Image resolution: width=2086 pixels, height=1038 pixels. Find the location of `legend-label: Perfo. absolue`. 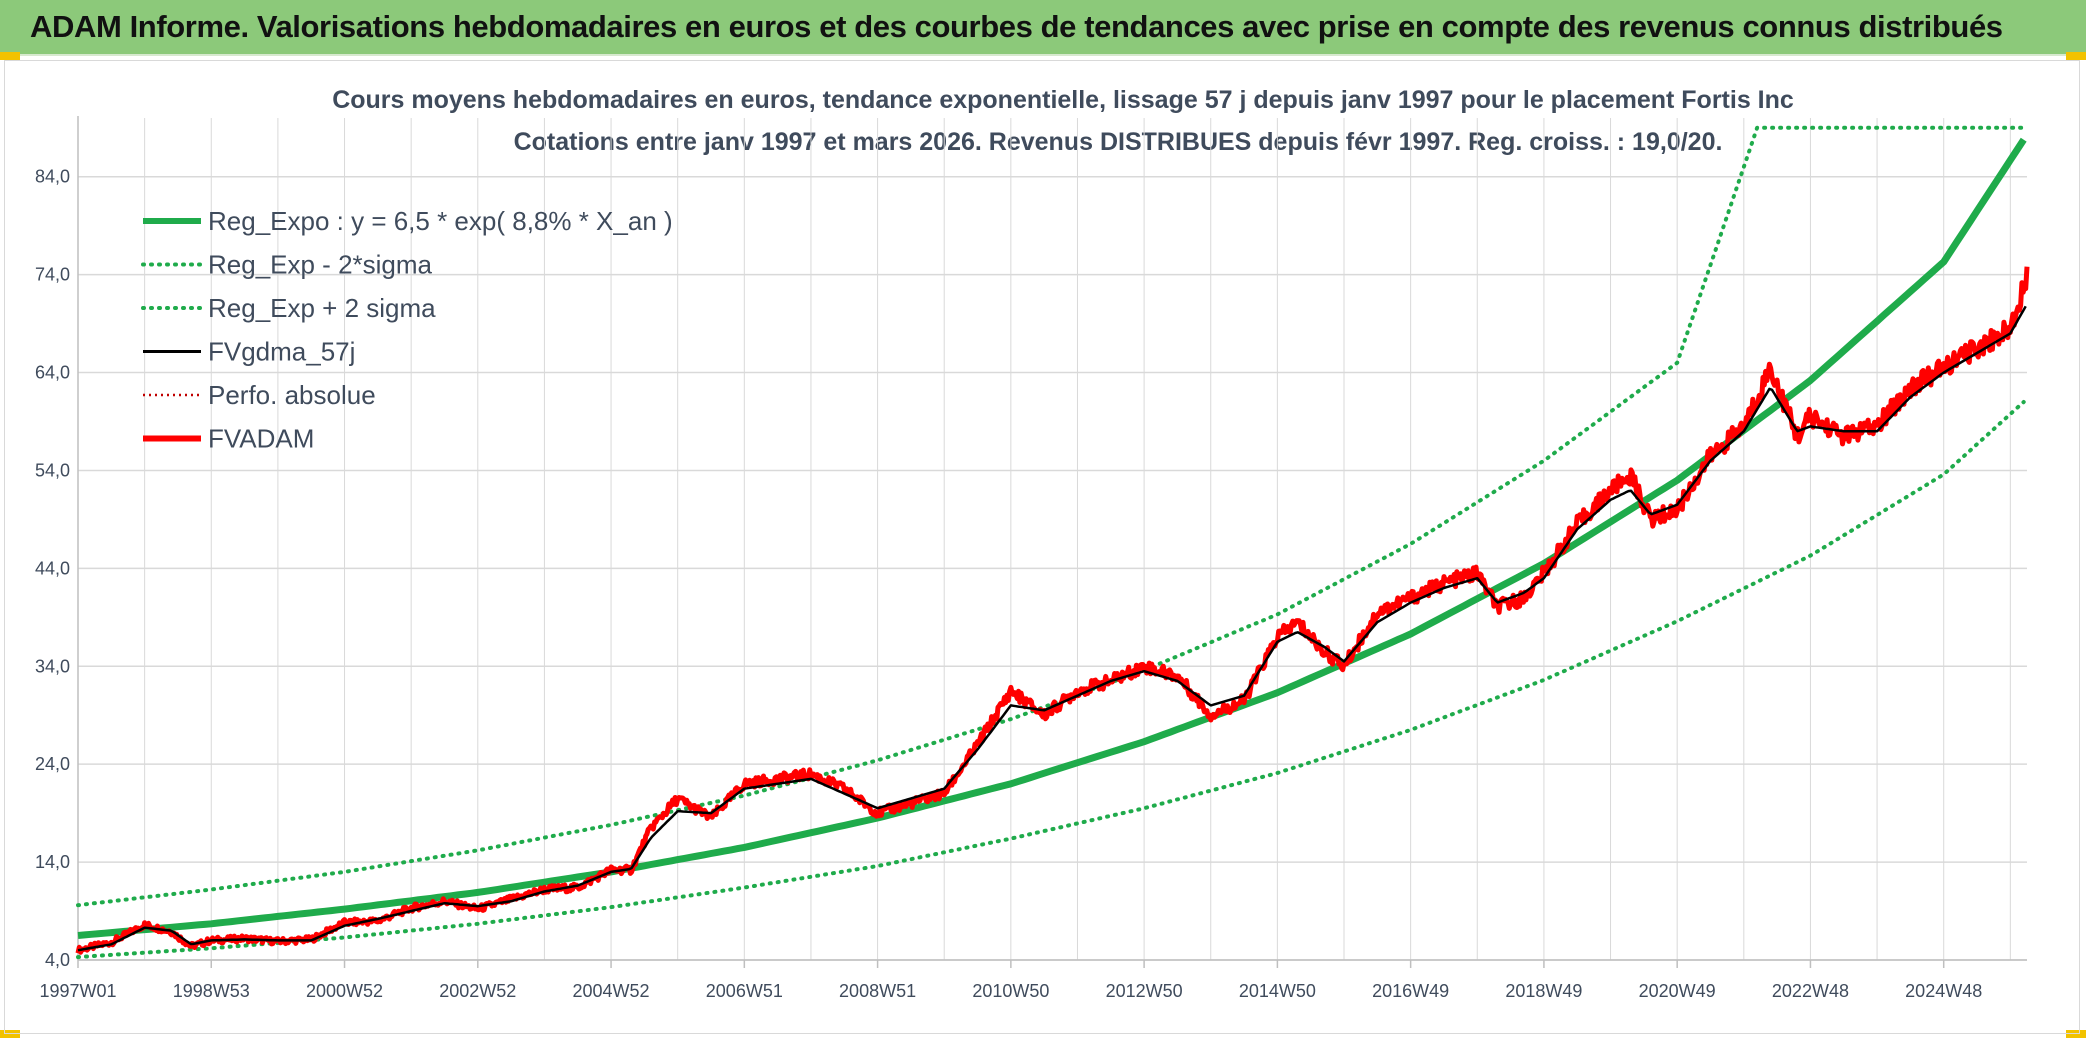

legend-label: Perfo. absolue is located at coordinates (292, 395).